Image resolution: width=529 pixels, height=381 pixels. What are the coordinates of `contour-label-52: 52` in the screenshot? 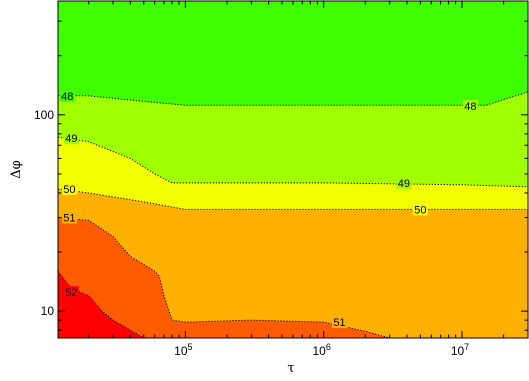 It's located at (71, 292).